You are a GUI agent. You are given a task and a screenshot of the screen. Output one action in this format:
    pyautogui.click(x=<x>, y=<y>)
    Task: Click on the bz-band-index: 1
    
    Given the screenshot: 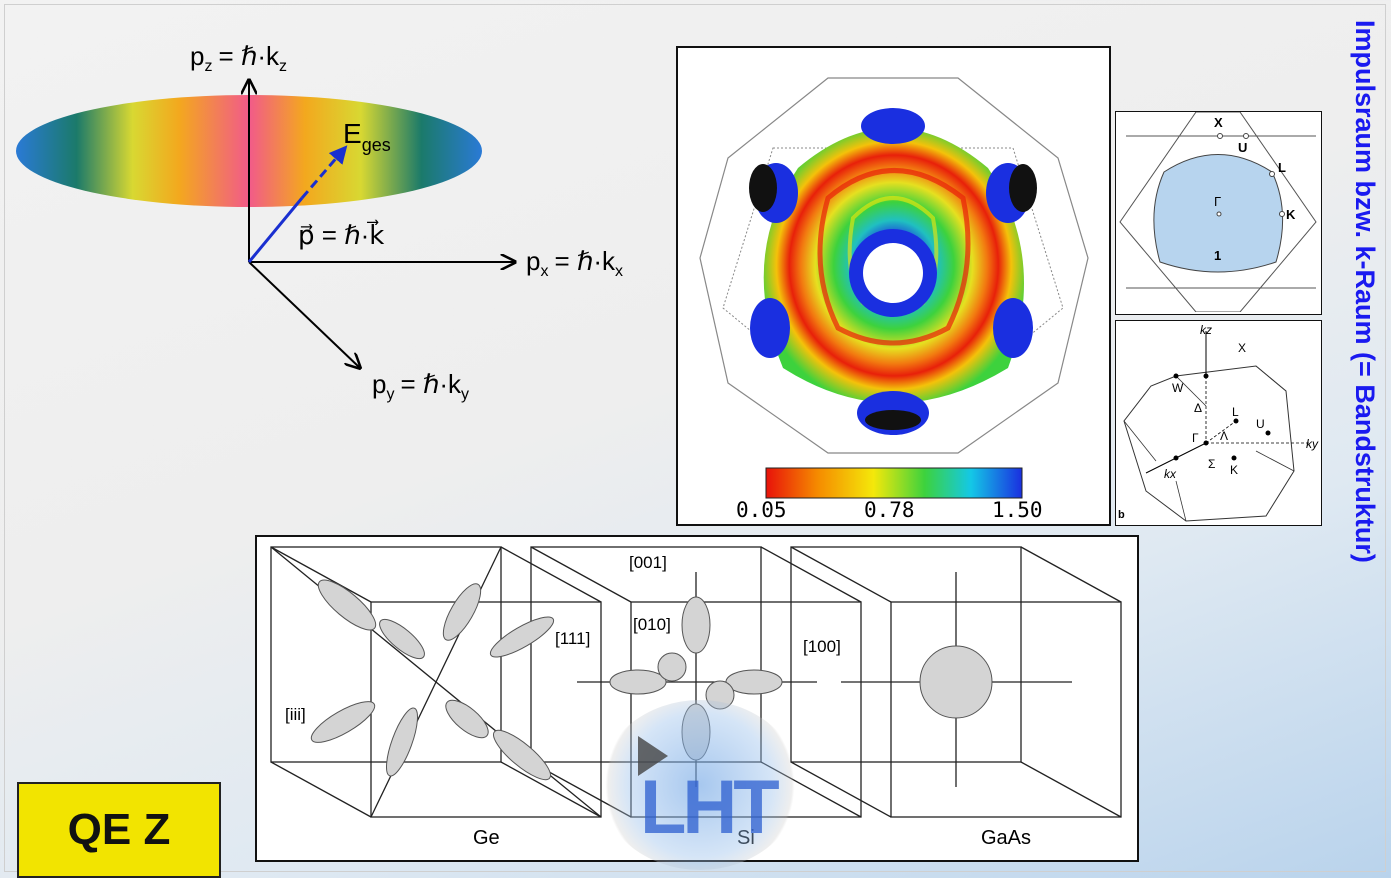 What is the action you would take?
    pyautogui.click(x=1218, y=255)
    